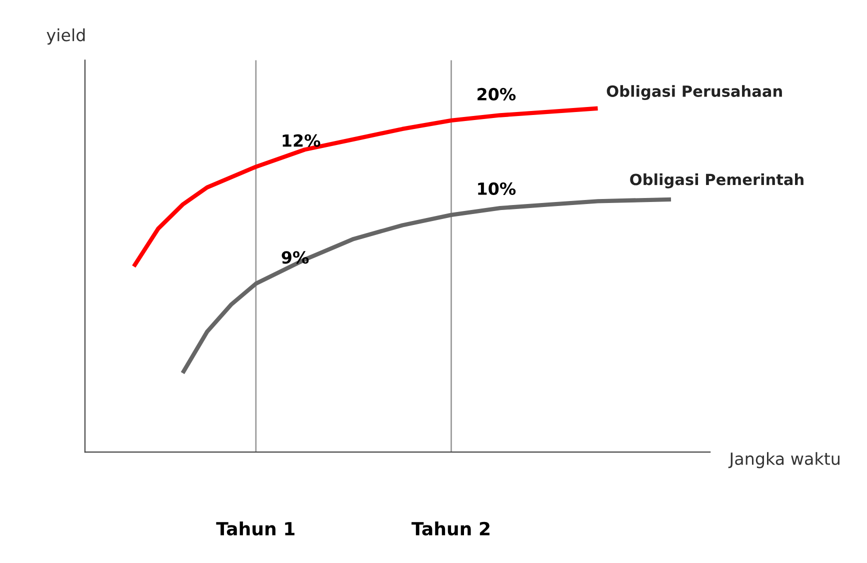 The image size is (867, 563). Describe the element at coordinates (255, 529) in the screenshot. I see `x-tick-label: Tahun 1` at that location.